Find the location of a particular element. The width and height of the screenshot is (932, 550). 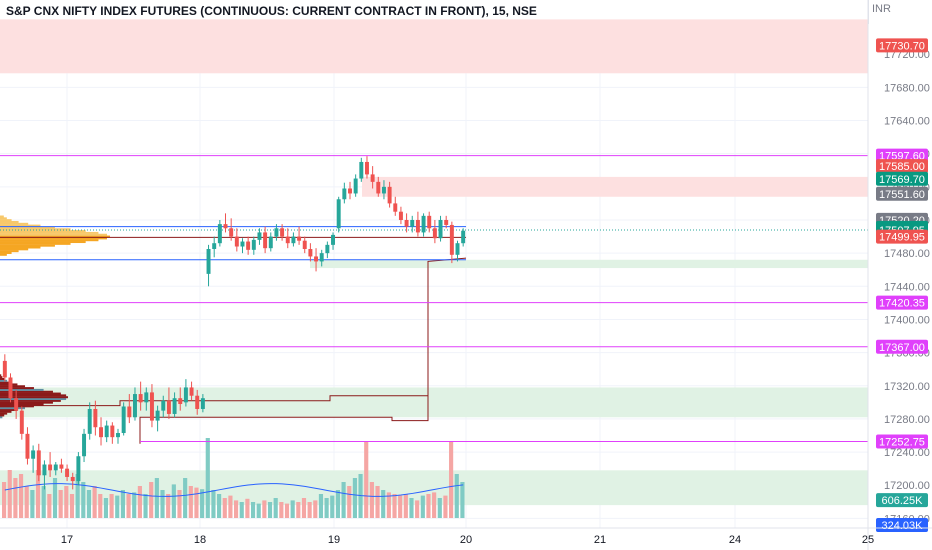

price-tag-label: 606.25K is located at coordinates (903, 501).